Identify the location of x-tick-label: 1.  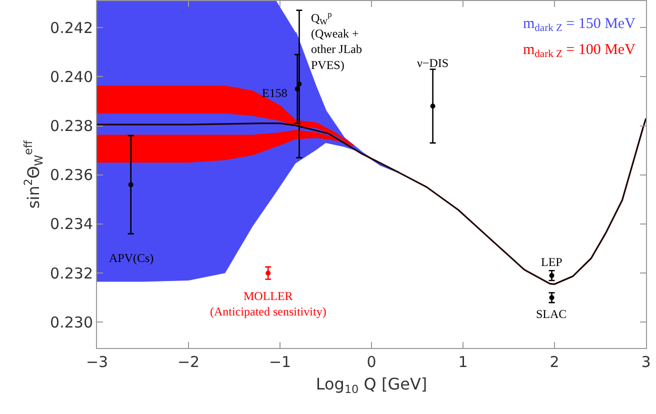
(463, 362).